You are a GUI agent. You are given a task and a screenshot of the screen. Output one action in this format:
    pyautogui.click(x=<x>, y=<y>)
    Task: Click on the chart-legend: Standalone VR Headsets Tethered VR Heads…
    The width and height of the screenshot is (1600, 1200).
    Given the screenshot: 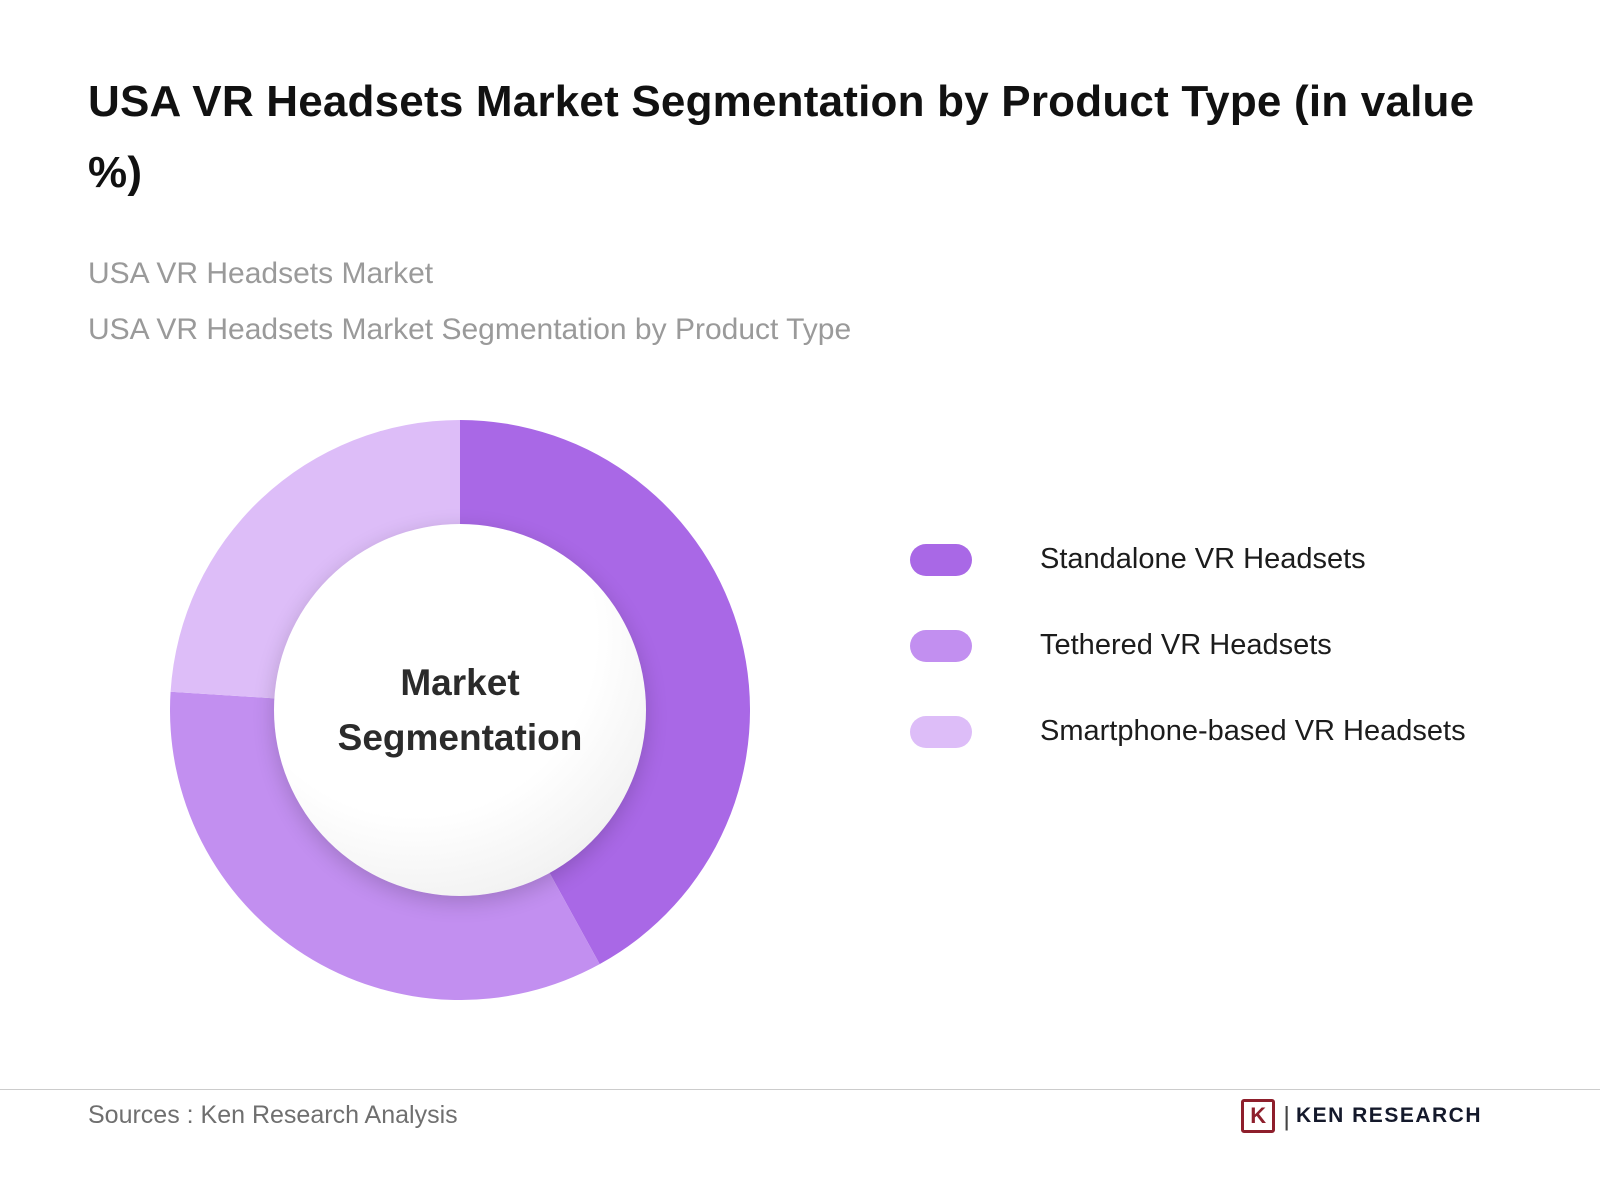 What is the action you would take?
    pyautogui.click(x=1188, y=672)
    